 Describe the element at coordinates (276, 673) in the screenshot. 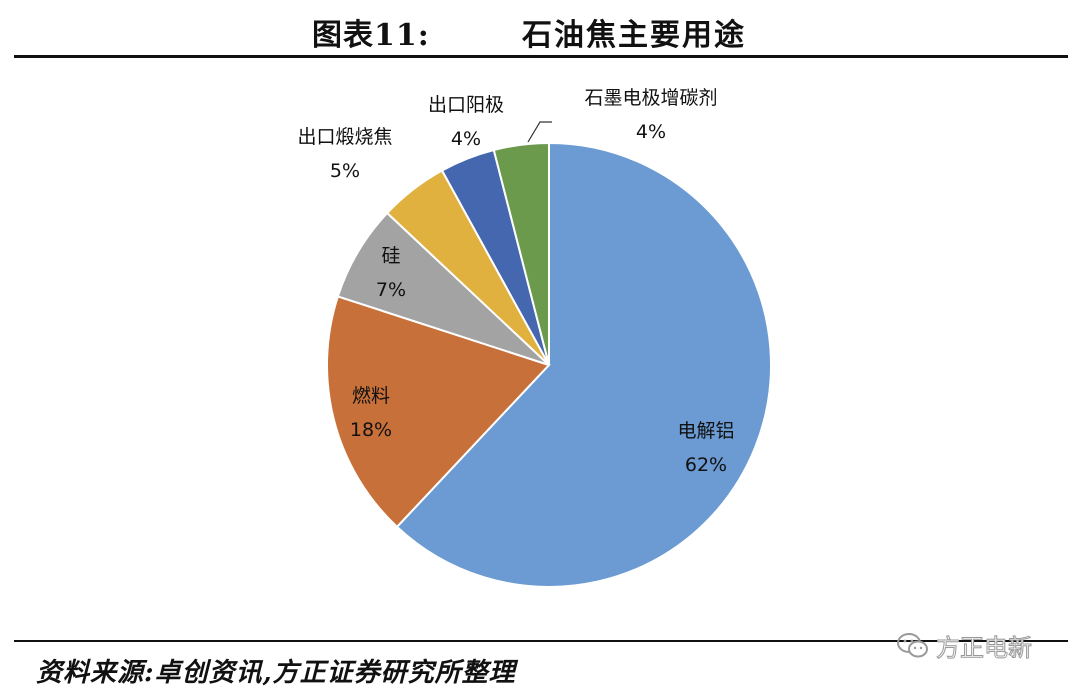

I see `source-note: 资料来源:卓创资讯,方正证券研究所整理` at that location.